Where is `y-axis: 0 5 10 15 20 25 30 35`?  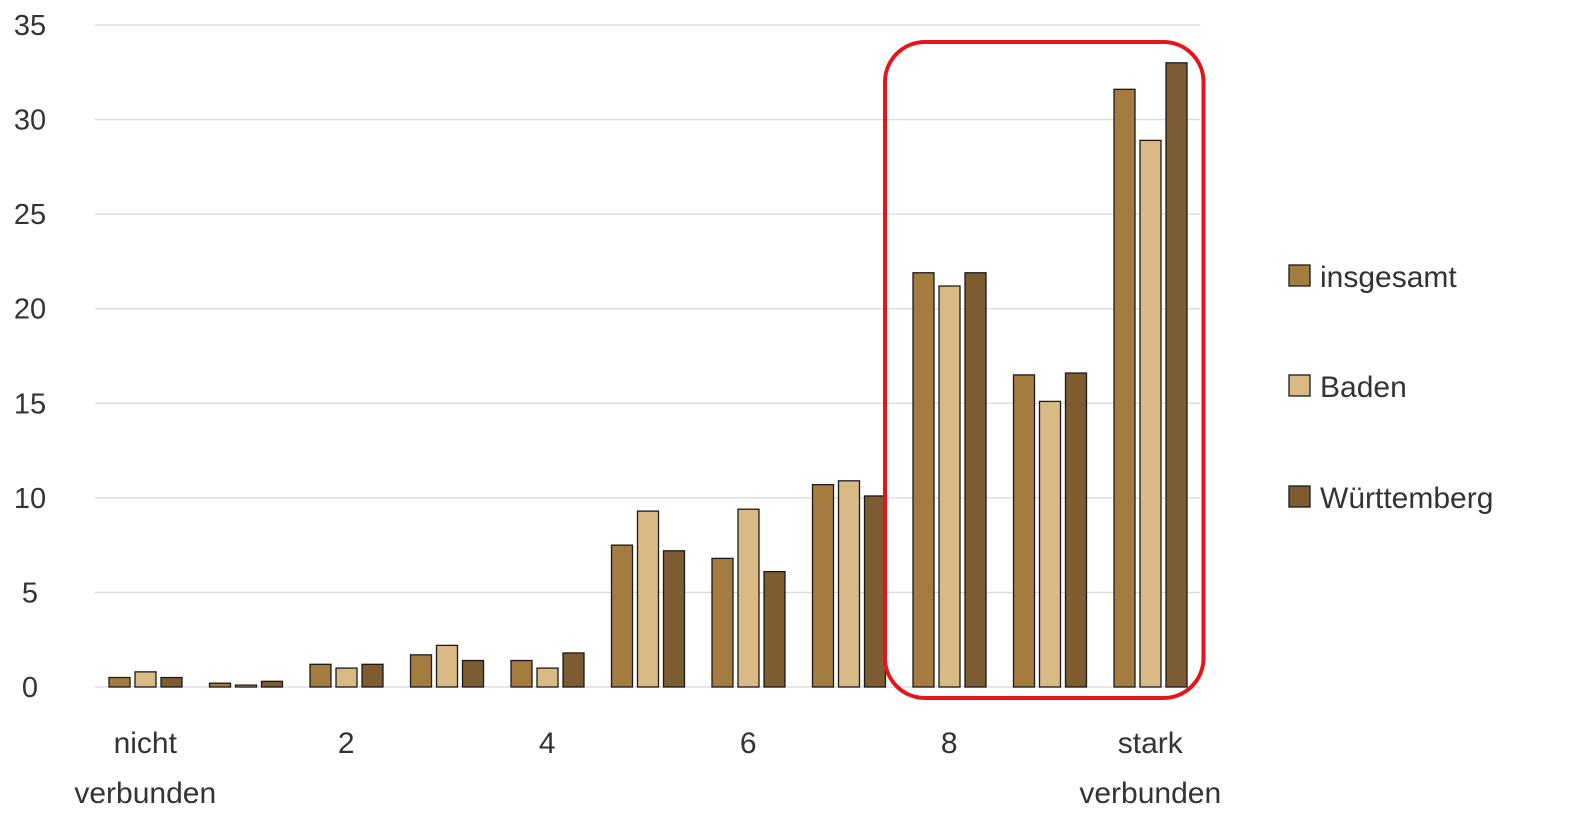
y-axis: 0 5 10 15 20 25 30 35 is located at coordinates (30, 357).